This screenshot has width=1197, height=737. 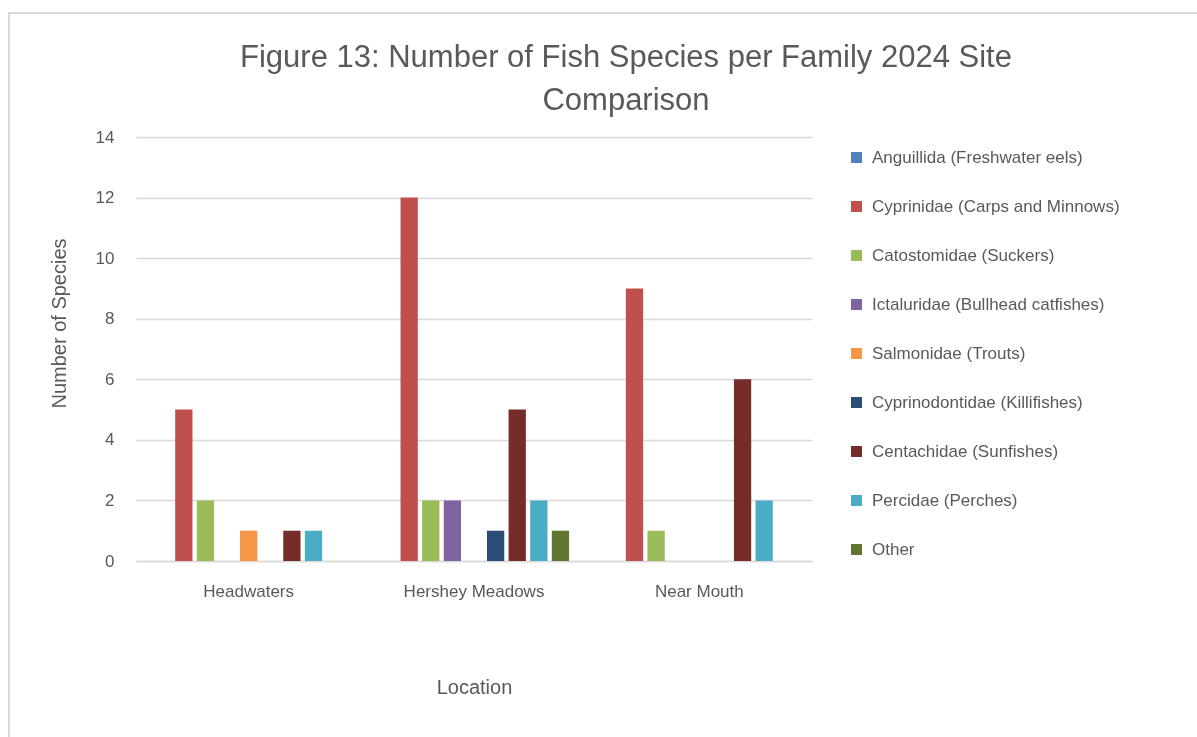 I want to click on y-axis-title: Number of Species, so click(x=58, y=323).